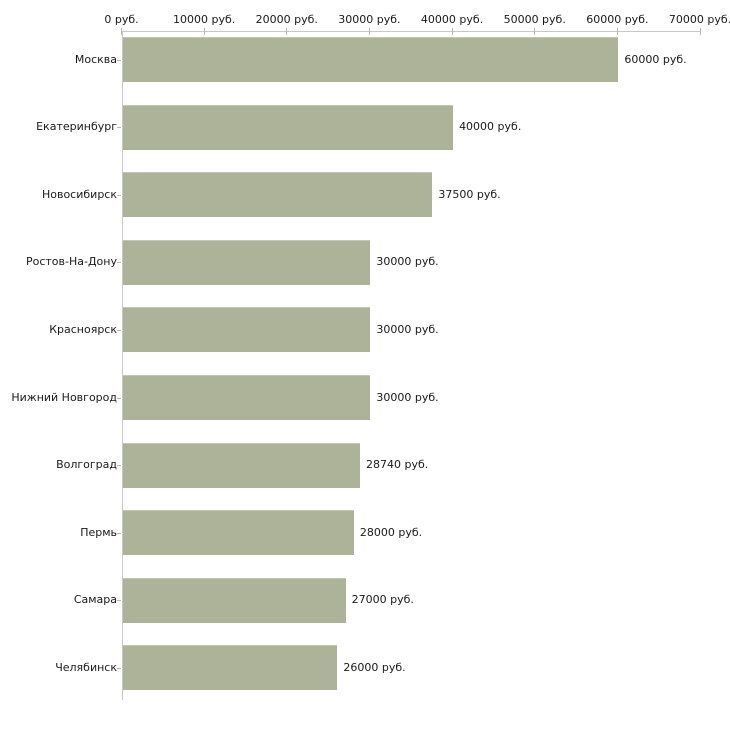 The width and height of the screenshot is (730, 730). Describe the element at coordinates (95, 600) in the screenshot. I see `category-label: Самара` at that location.